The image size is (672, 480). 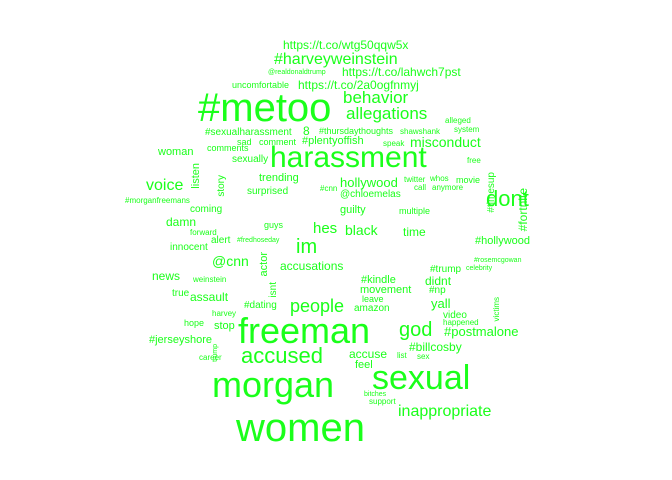 I want to click on word: speak, so click(x=394, y=143).